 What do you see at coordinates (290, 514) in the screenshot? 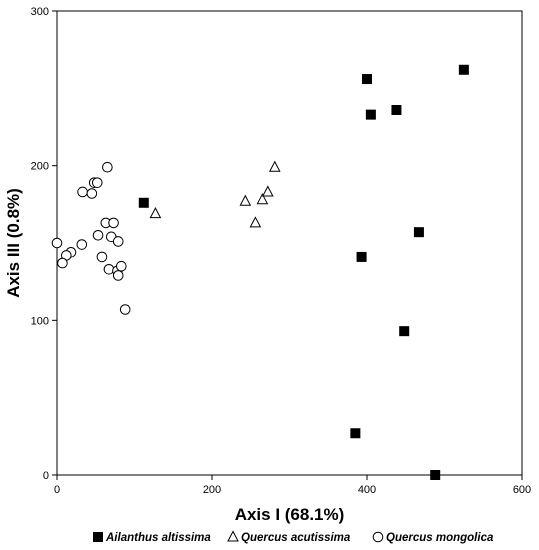
I see `x-axis-title: Axis I (68.1%)` at bounding box center [290, 514].